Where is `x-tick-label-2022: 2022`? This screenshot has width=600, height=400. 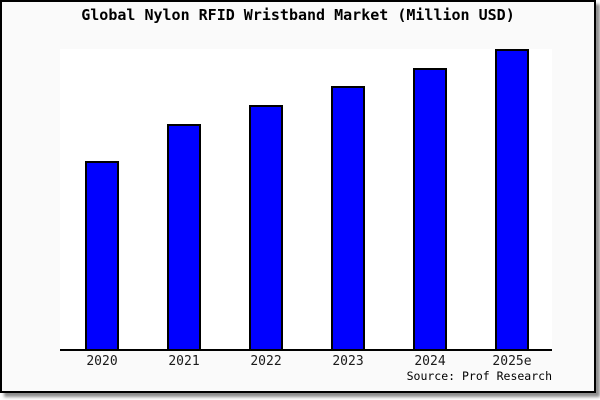 x-tick-label-2022: 2022 is located at coordinates (266, 361).